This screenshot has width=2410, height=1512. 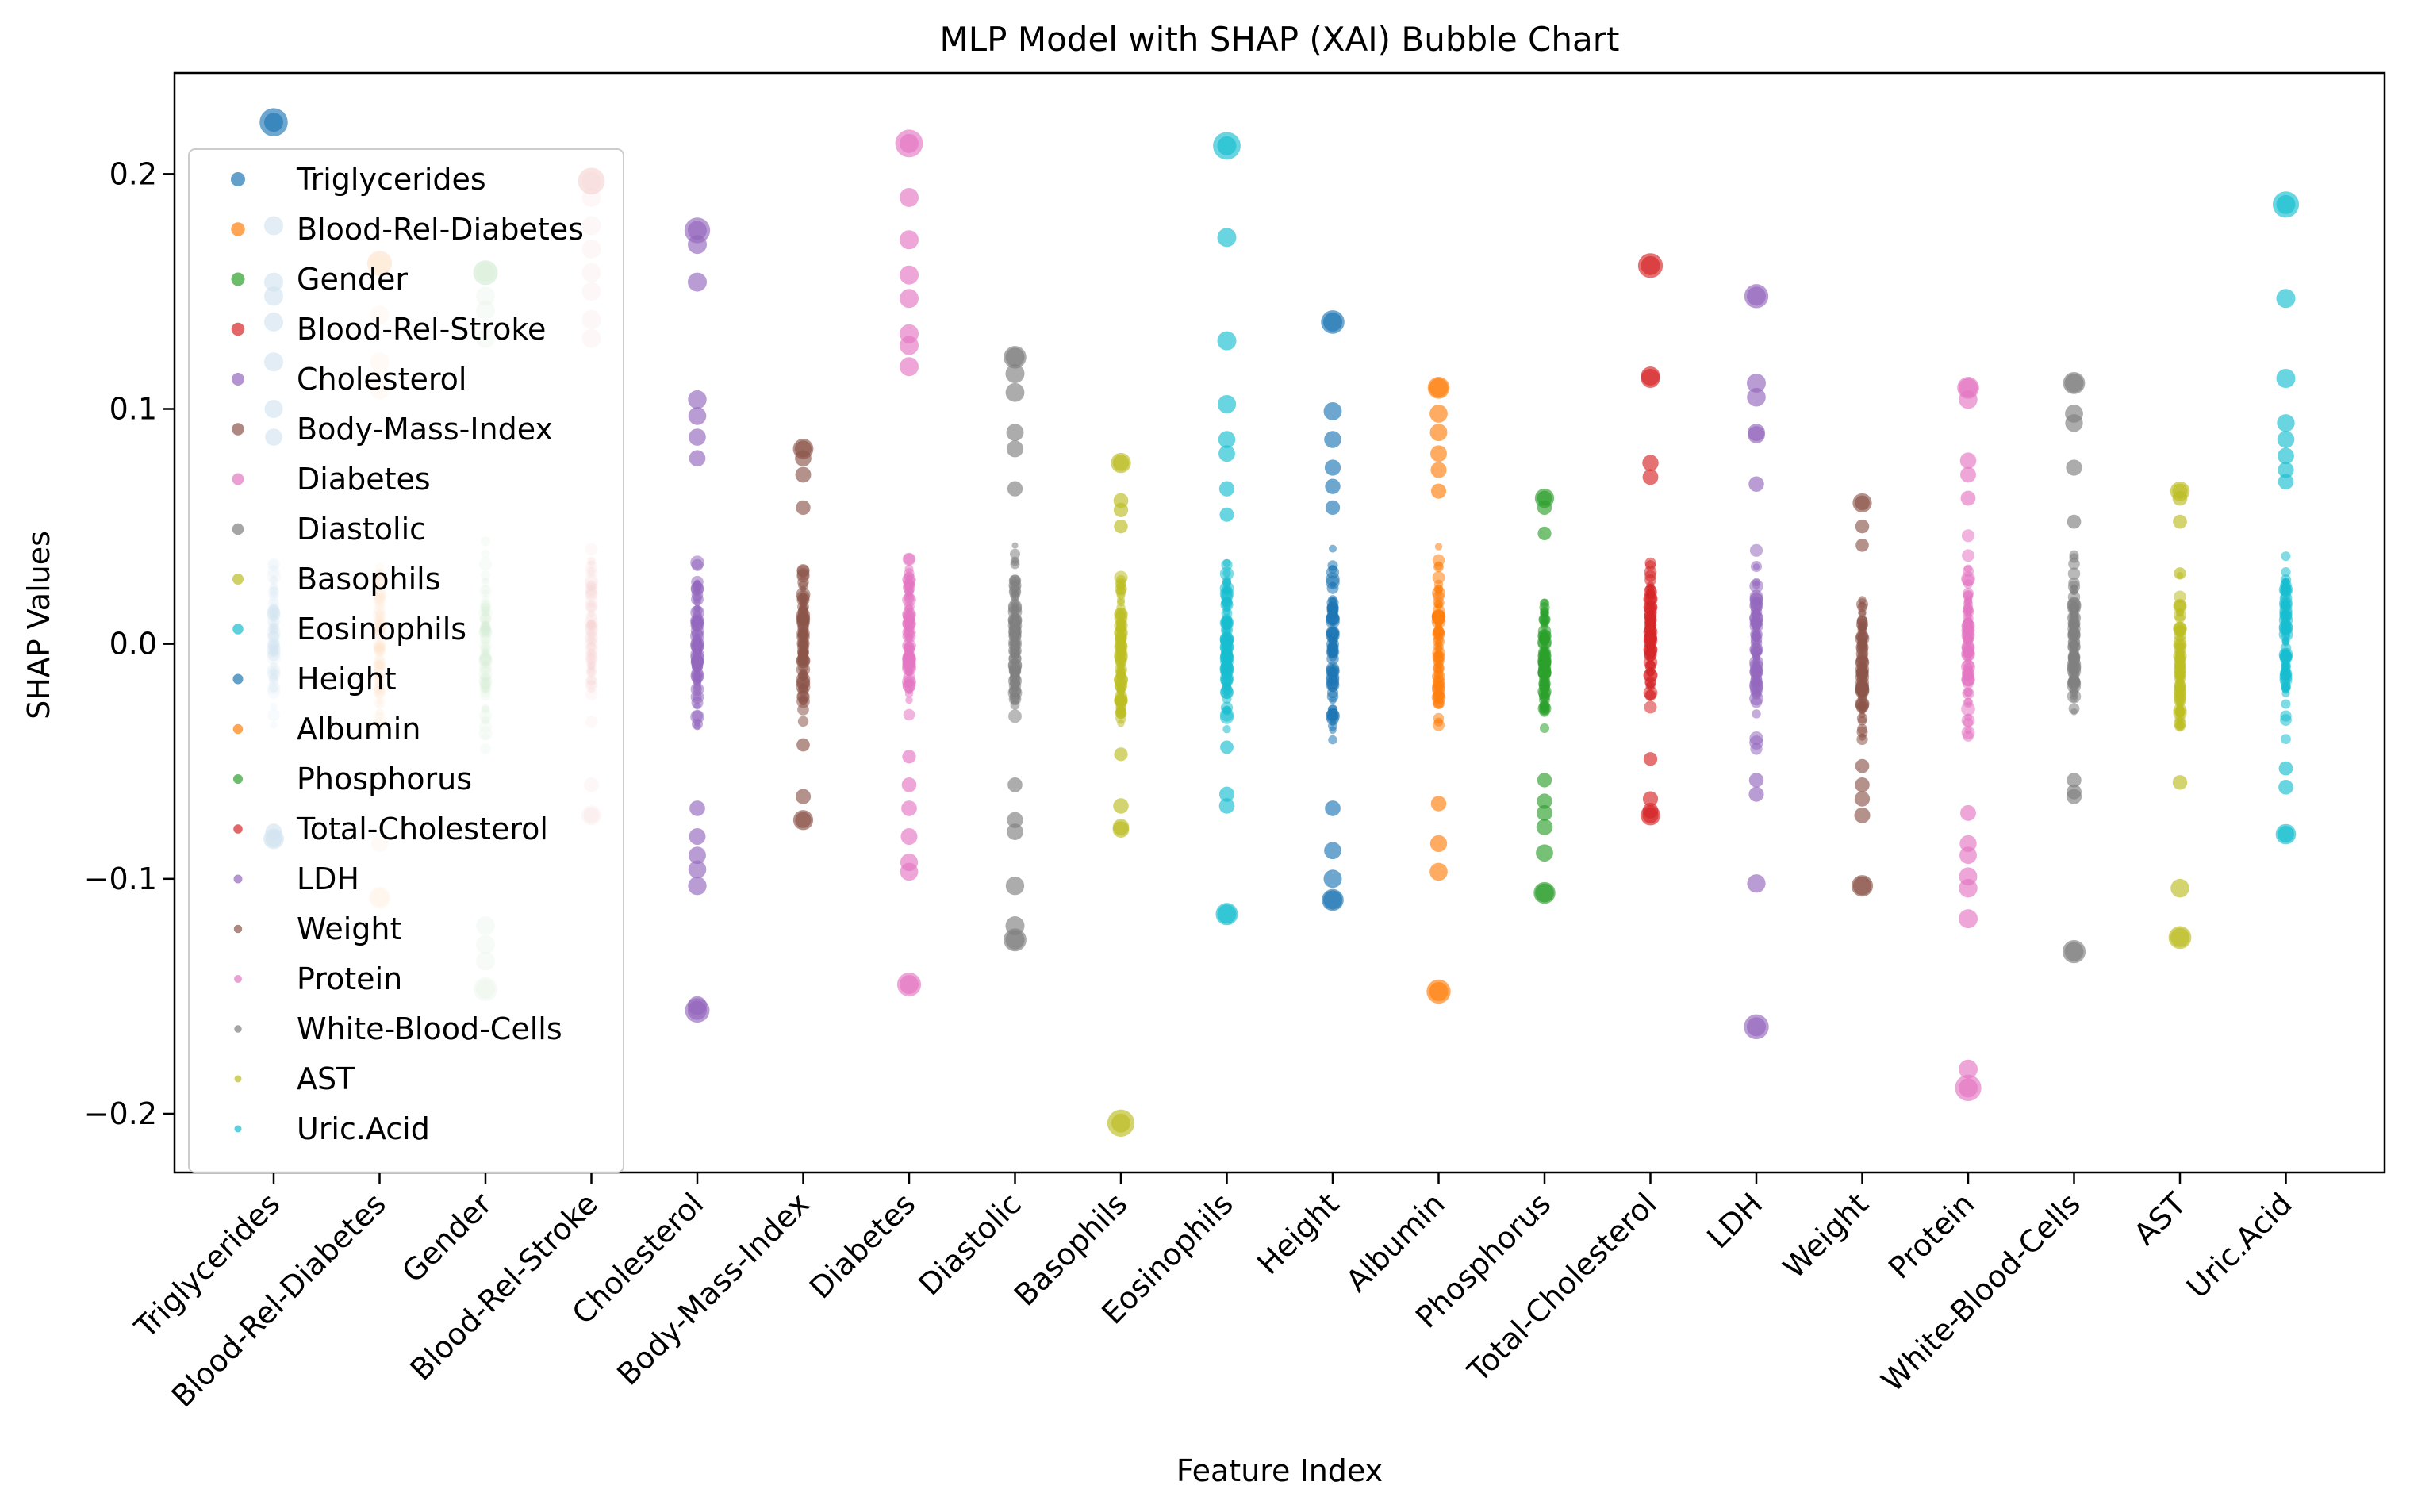 What do you see at coordinates (421, 330) in the screenshot?
I see `legend-label: Blood-Rel-Stroke` at bounding box center [421, 330].